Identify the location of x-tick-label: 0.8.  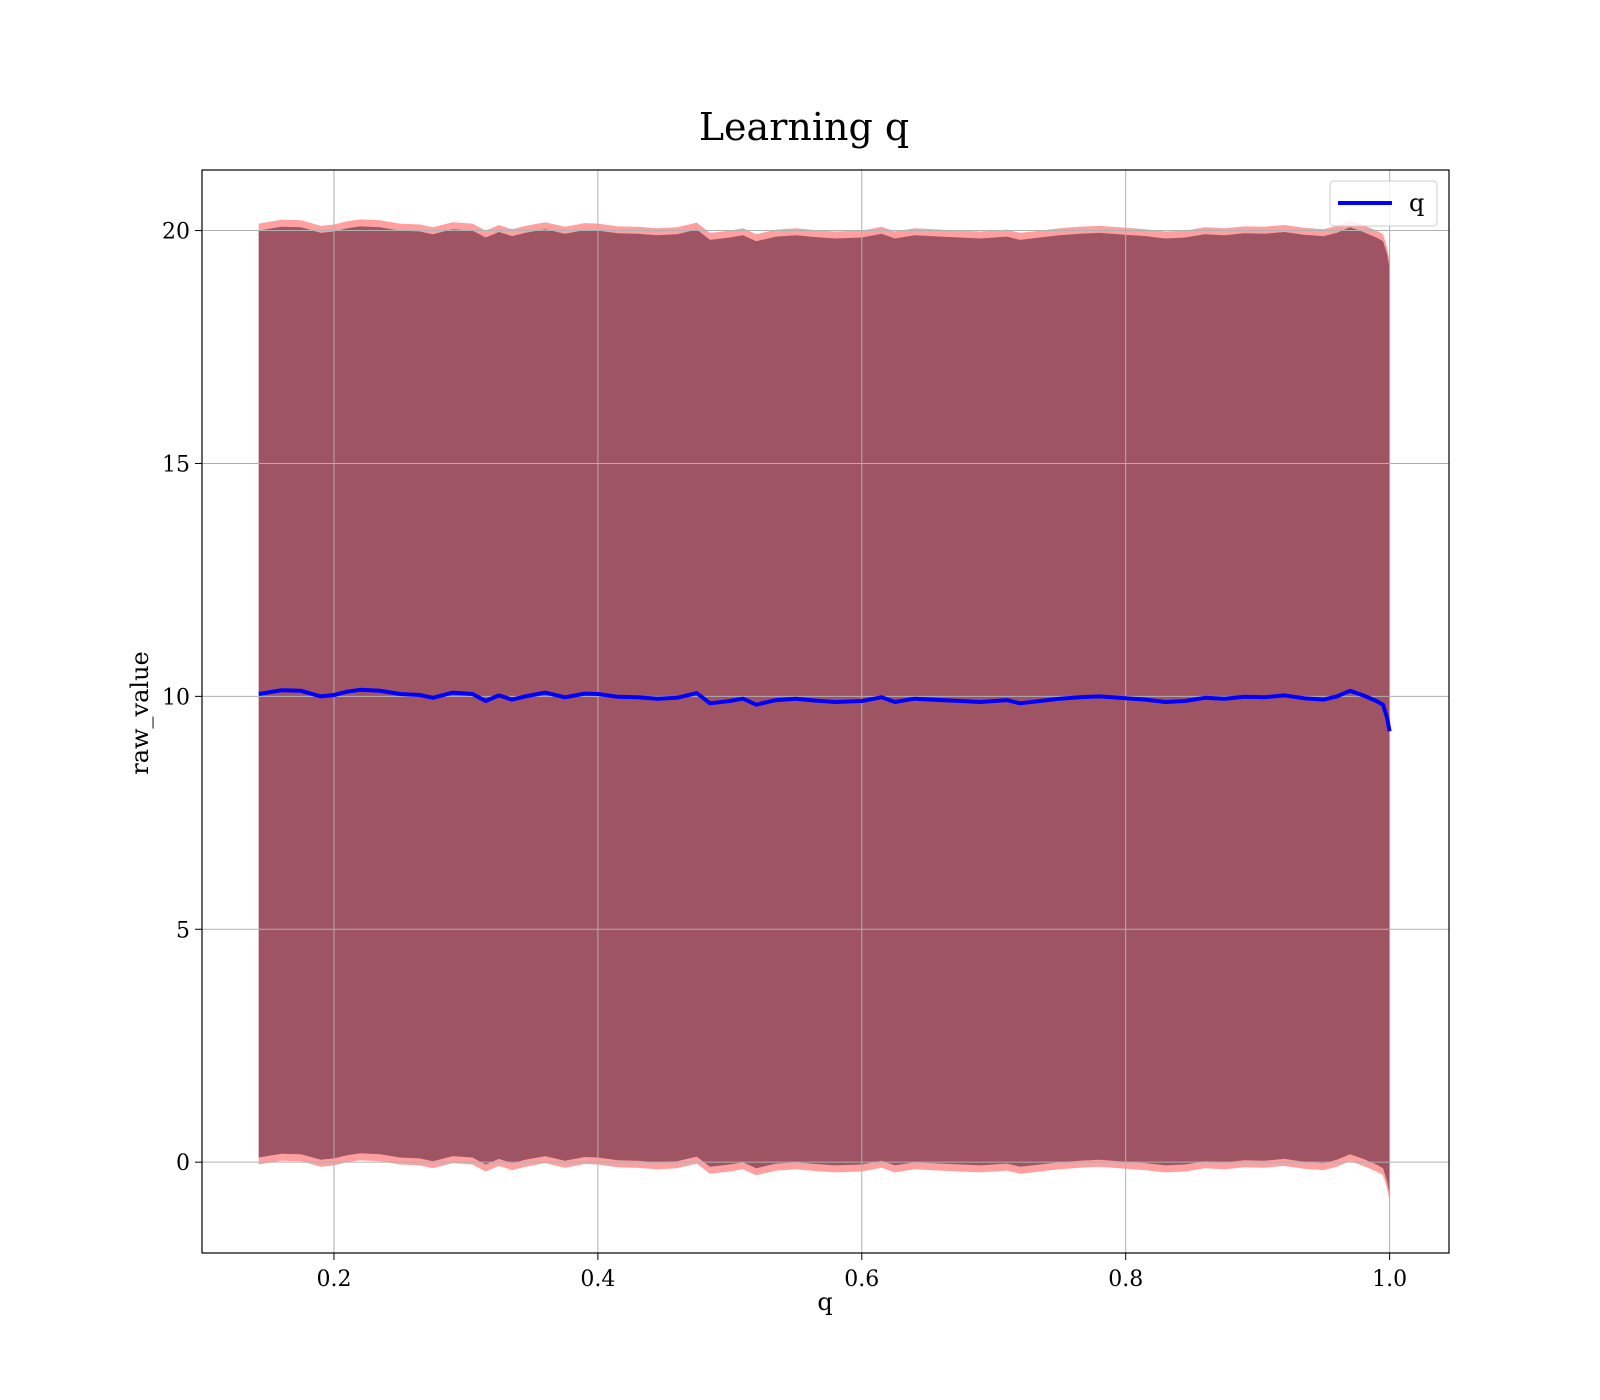
(1125, 1279).